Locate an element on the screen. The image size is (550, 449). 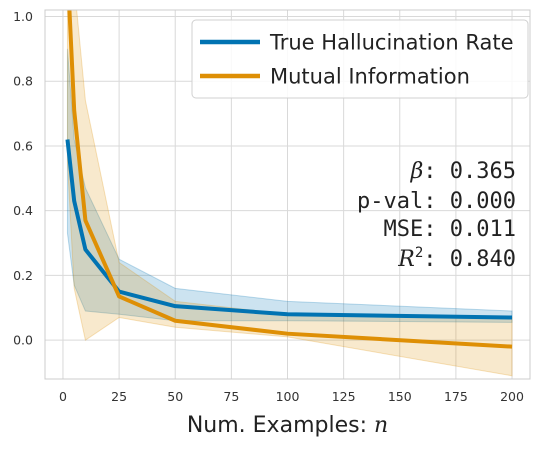
legend-label-true-hallucination-rate: True Hallucination Rate is located at coordinates (391, 43).